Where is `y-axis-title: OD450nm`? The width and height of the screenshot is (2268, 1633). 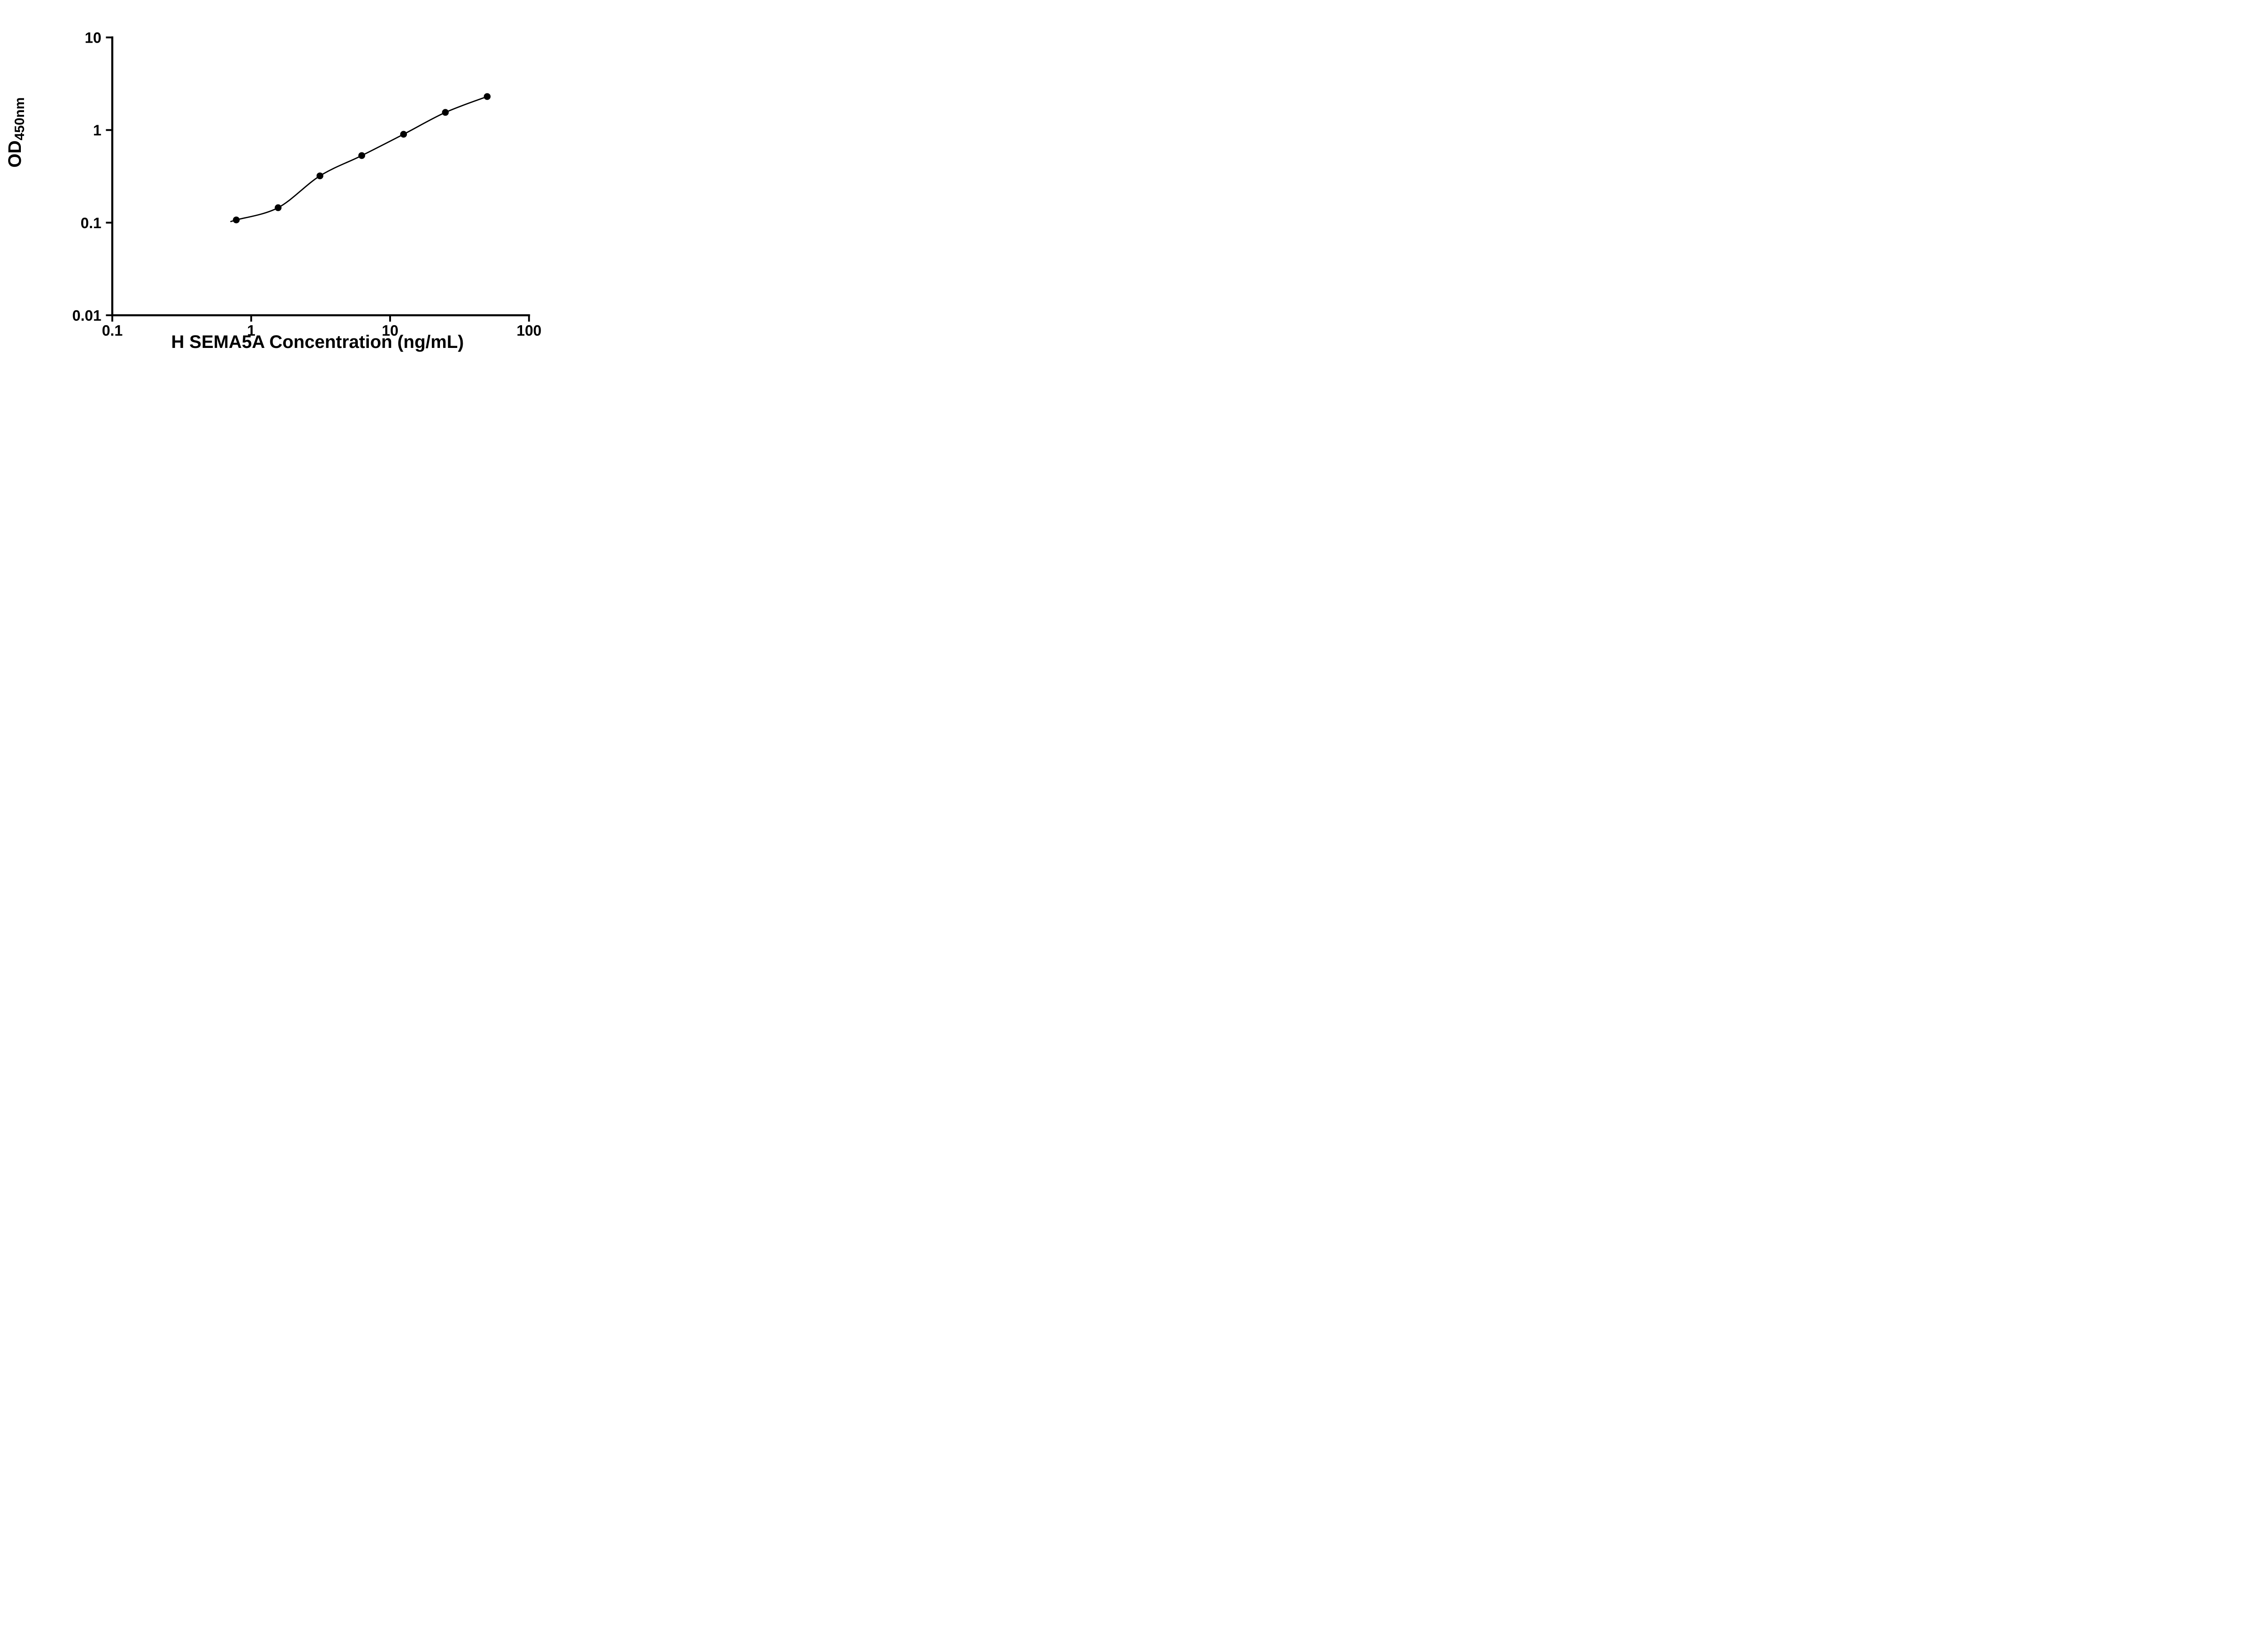
y-axis-title: OD450nm is located at coordinates (17, 132).